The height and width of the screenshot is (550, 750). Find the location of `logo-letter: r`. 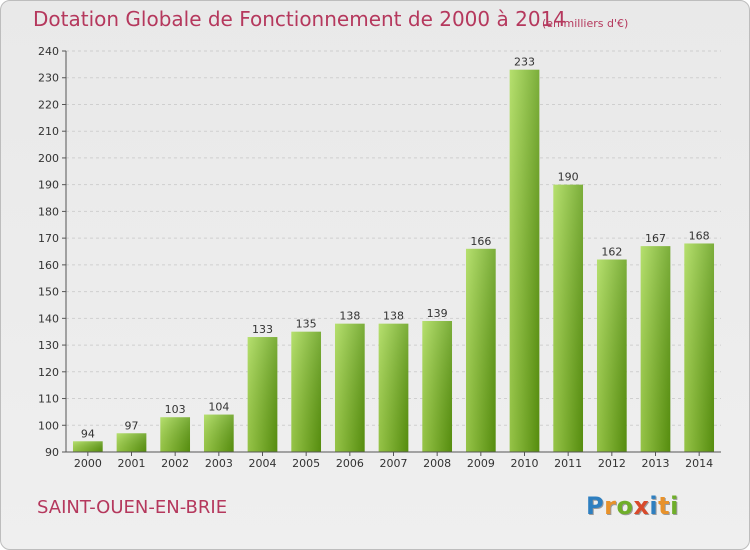

logo-letter: r is located at coordinates (610, 506).